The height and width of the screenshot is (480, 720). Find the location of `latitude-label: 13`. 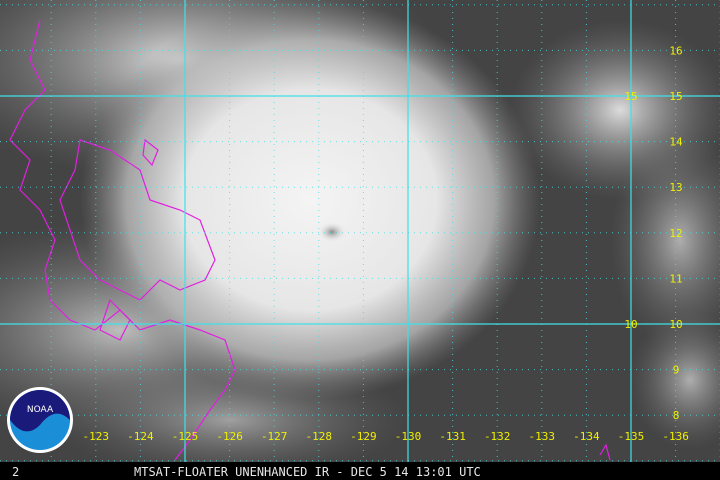

latitude-label: 13 is located at coordinates (675, 187).